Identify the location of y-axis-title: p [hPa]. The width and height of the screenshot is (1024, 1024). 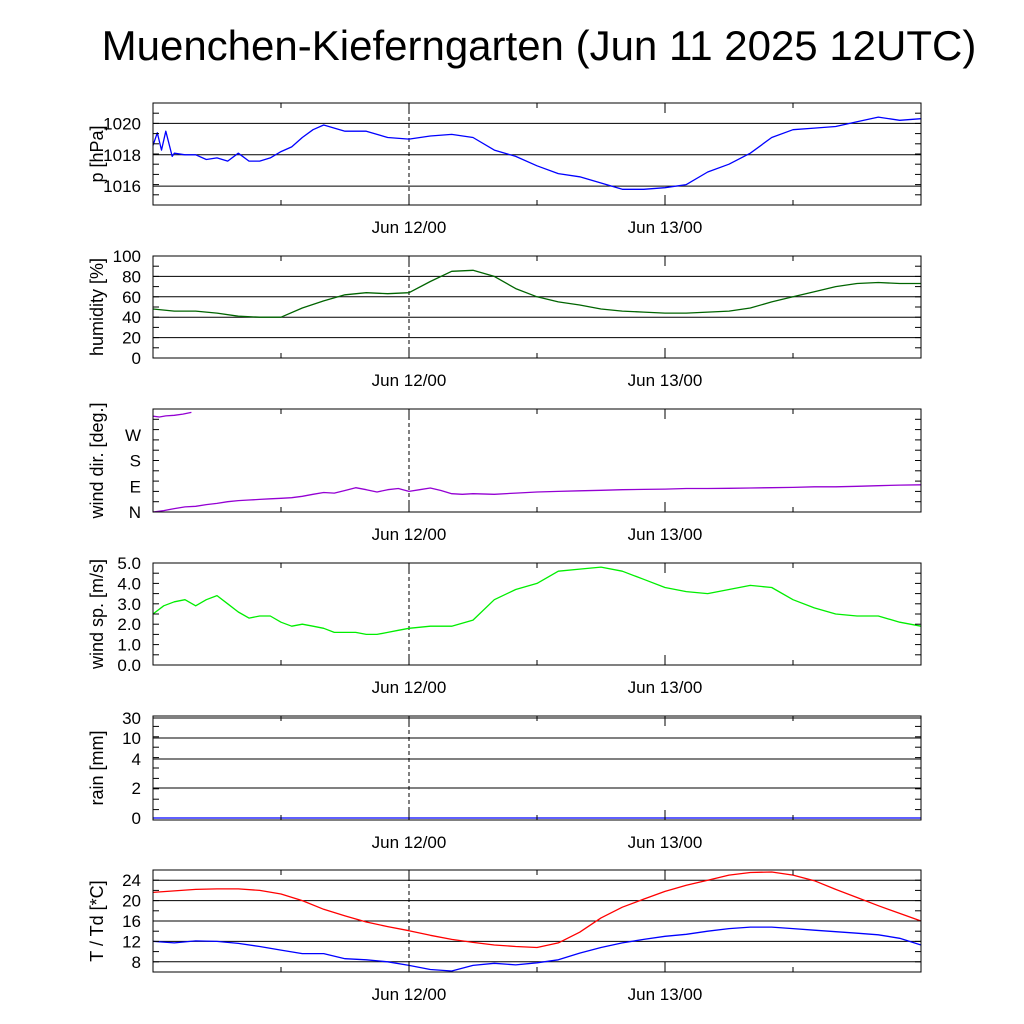
(97, 153).